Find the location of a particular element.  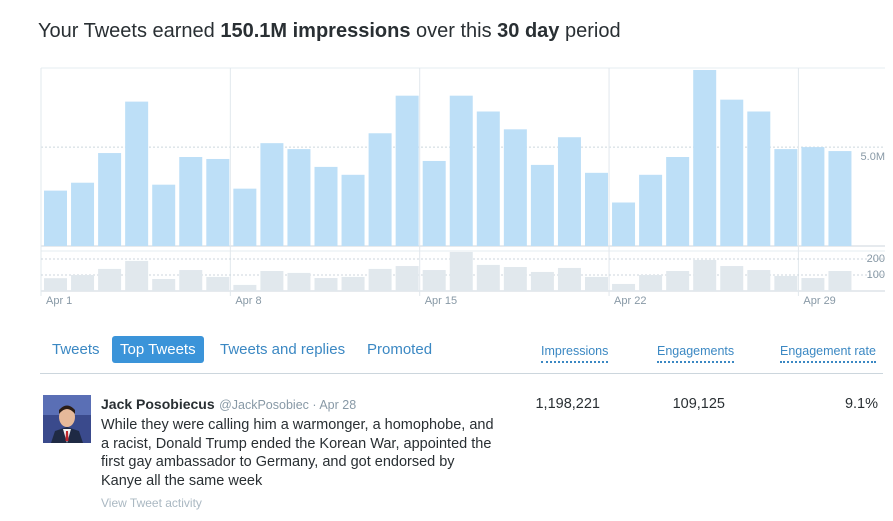

column-header: Engagement rate is located at coordinates (828, 353).